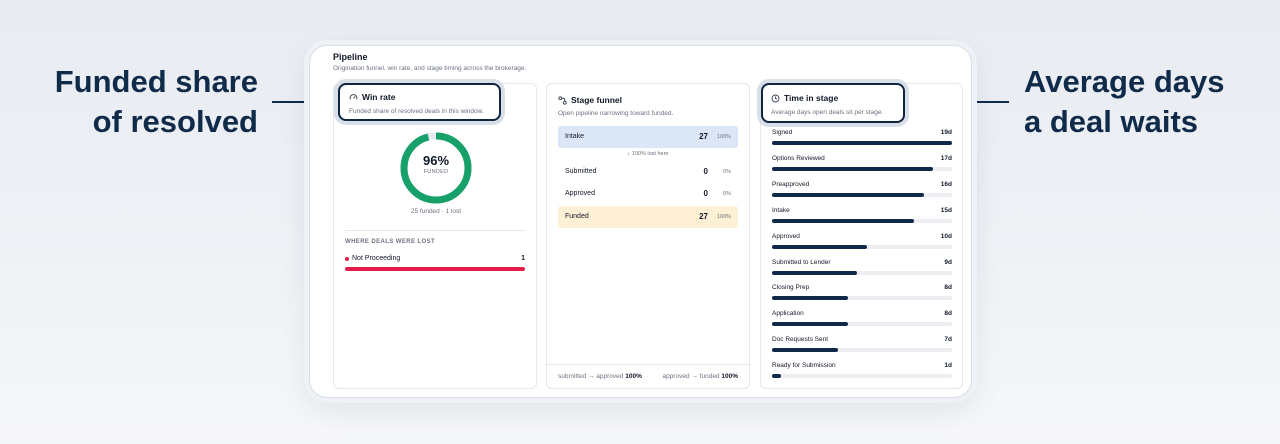  I want to click on lost-reason-bar, so click(435, 269).